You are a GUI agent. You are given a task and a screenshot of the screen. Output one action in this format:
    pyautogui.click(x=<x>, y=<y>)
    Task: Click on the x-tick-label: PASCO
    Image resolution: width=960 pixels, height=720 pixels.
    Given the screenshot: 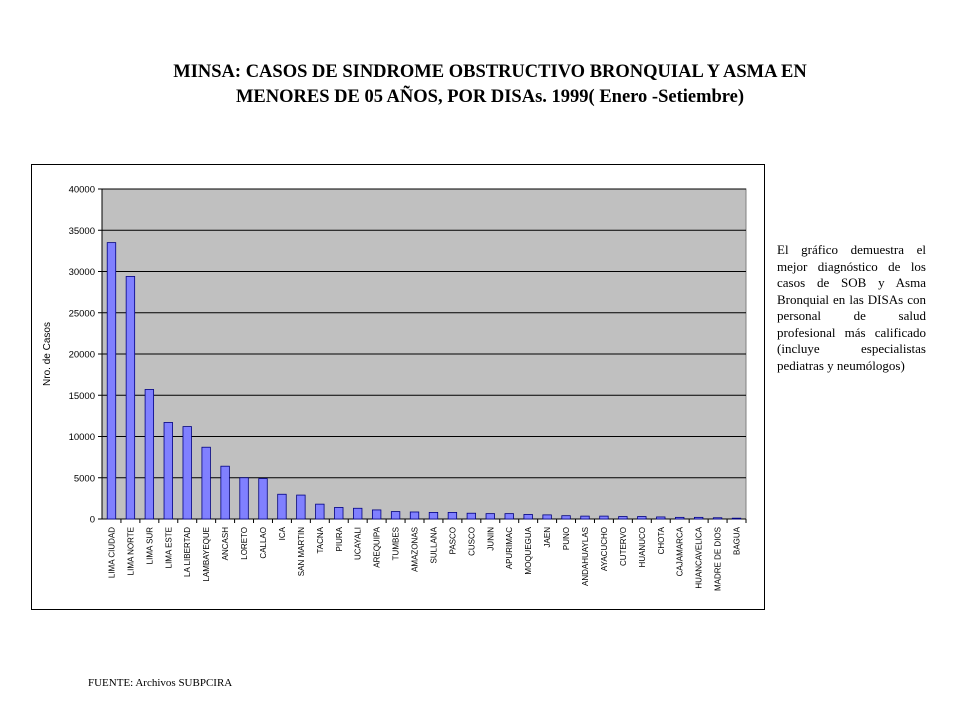 What is the action you would take?
    pyautogui.click(x=452, y=540)
    